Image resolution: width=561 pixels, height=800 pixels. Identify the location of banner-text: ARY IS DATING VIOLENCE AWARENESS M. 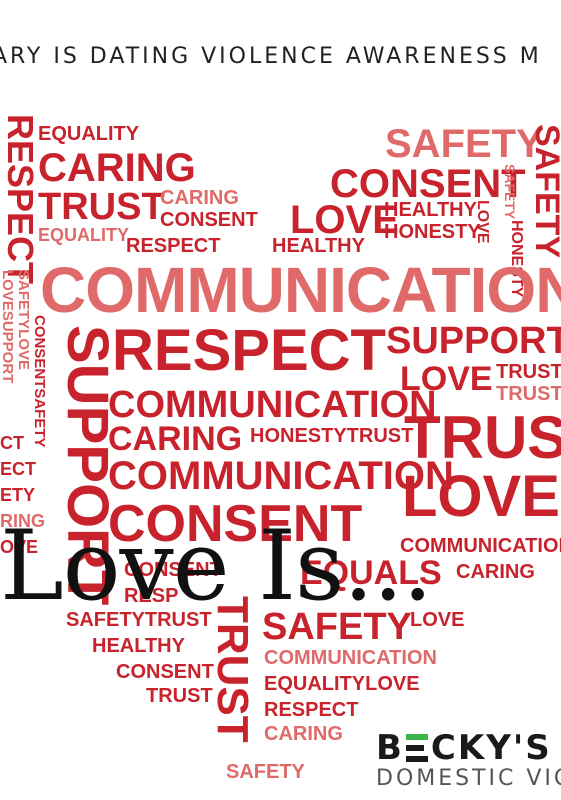
(271, 56).